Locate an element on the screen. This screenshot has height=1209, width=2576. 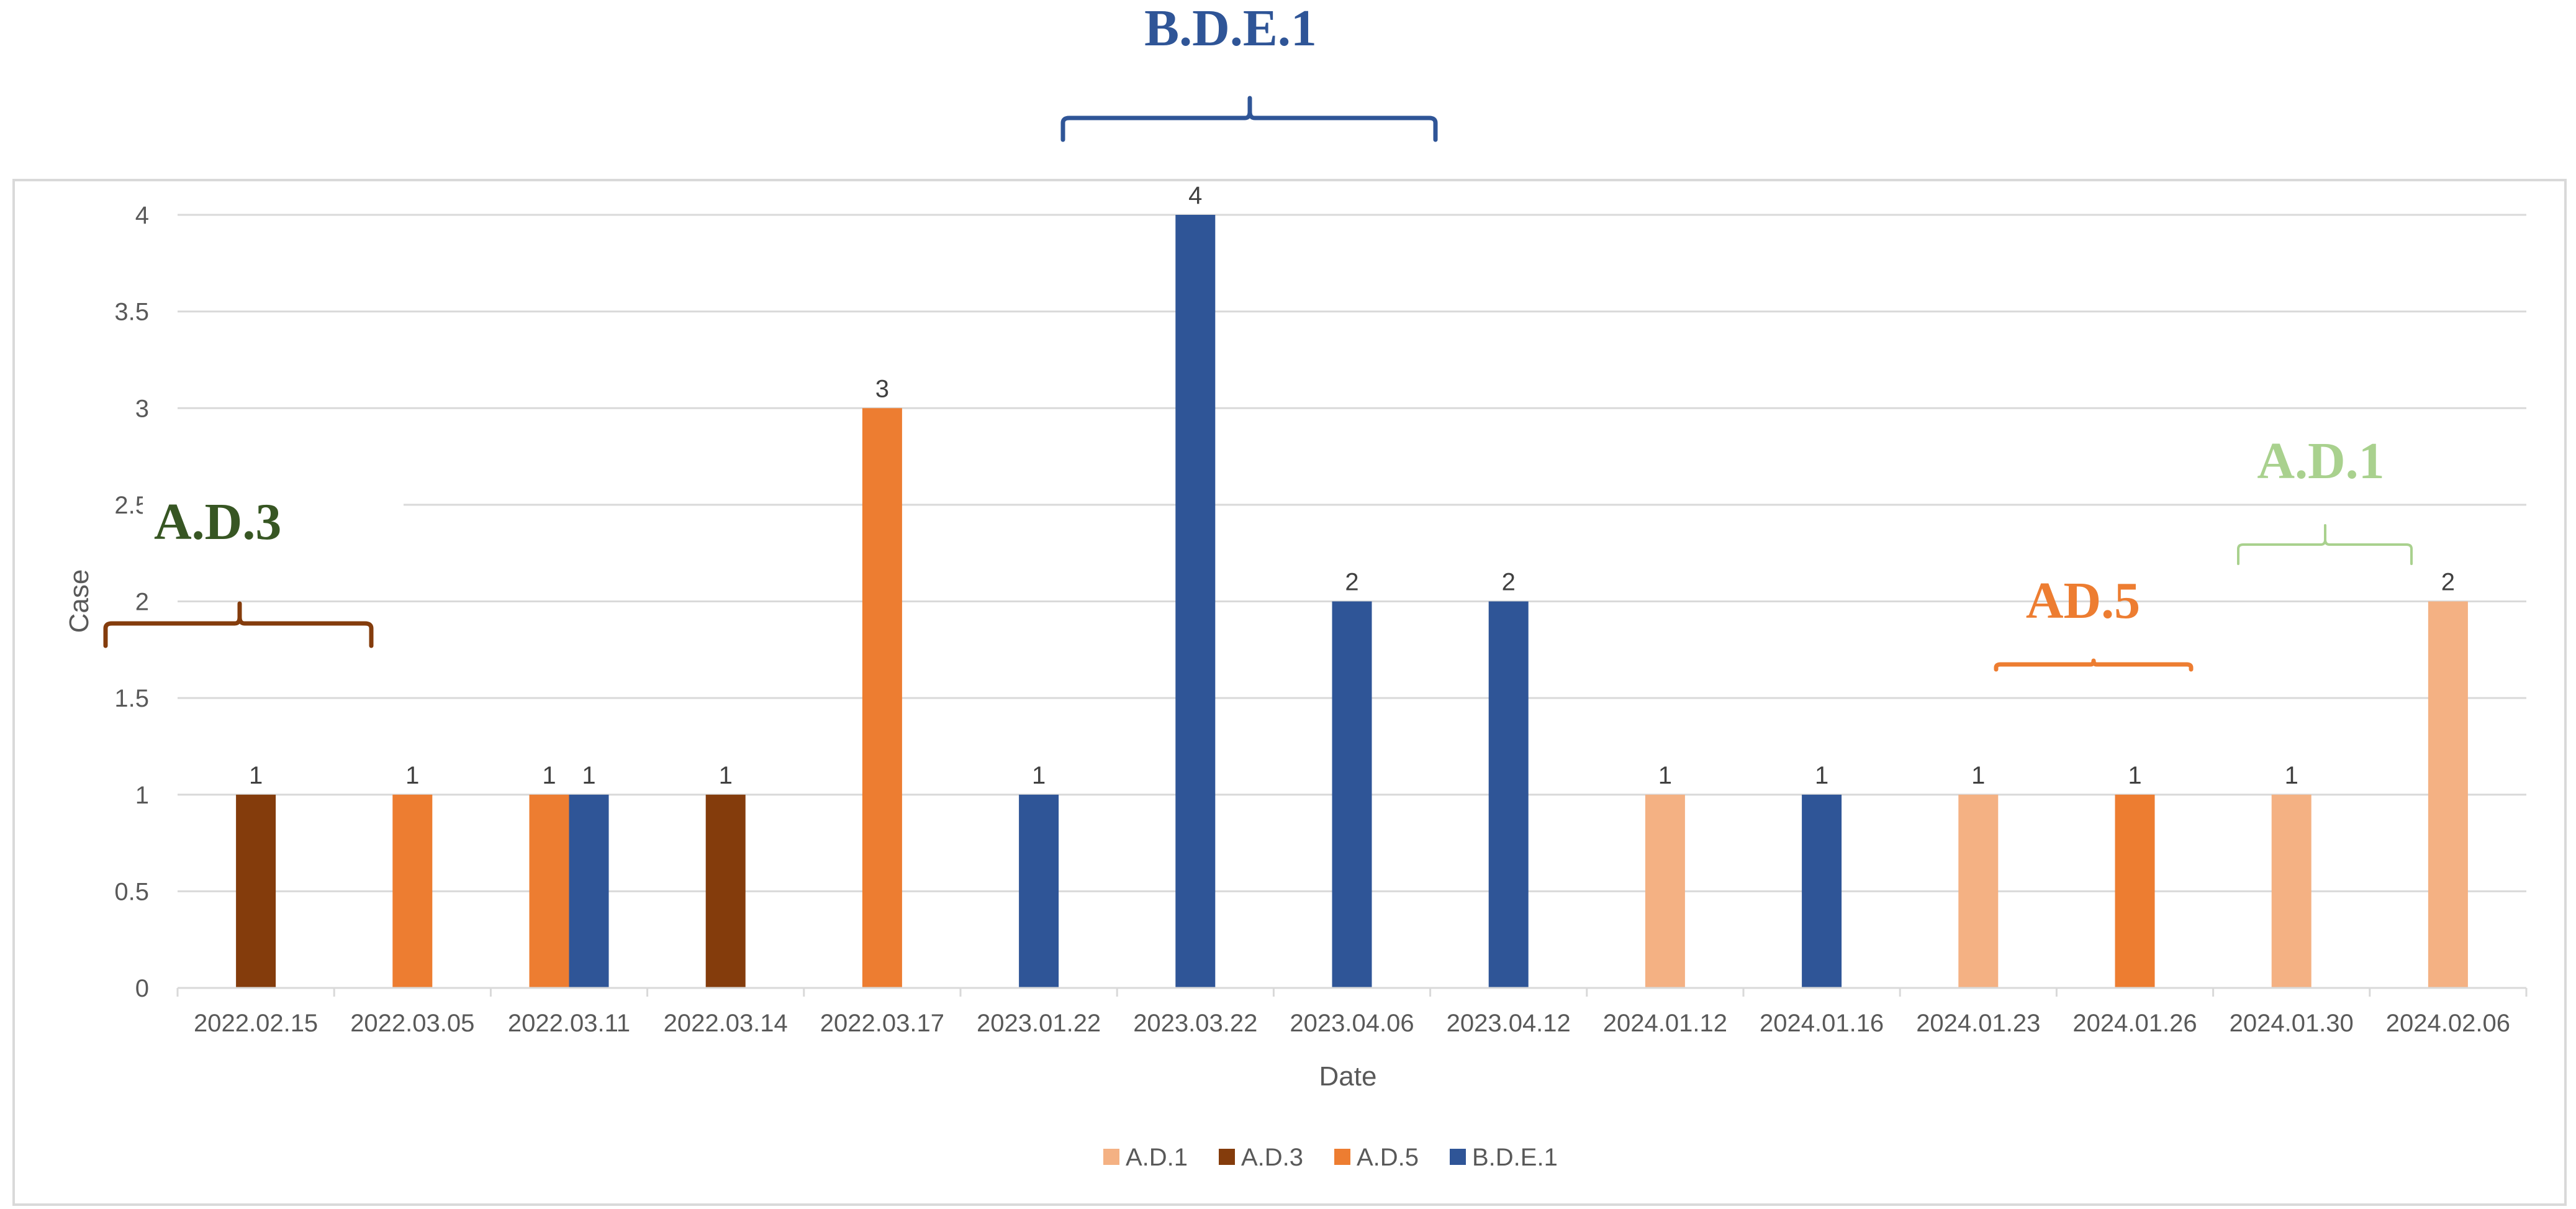
legend-entry: A.D.1 is located at coordinates (1157, 1157).